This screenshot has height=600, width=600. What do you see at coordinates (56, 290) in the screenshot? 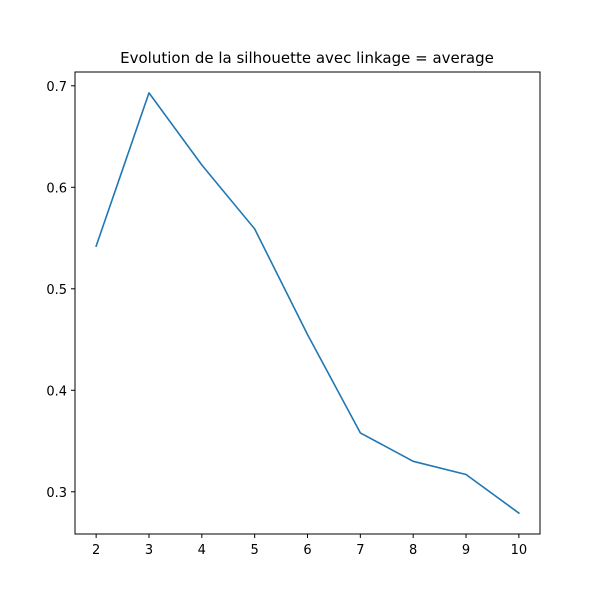
I see `y-tick-label: 0.5` at bounding box center [56, 290].